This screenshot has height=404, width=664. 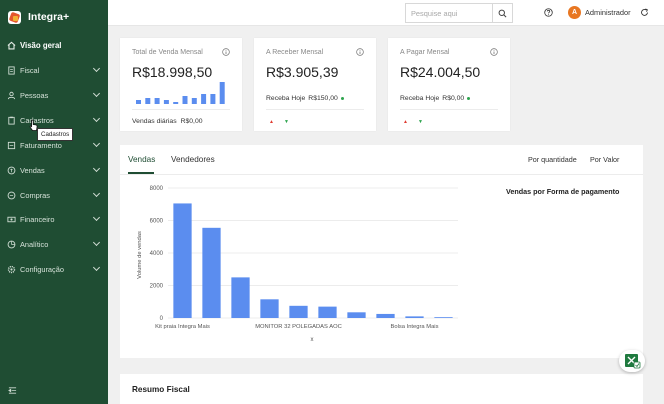 What do you see at coordinates (54, 195) in the screenshot?
I see `sidebar-item-compras: Compras` at bounding box center [54, 195].